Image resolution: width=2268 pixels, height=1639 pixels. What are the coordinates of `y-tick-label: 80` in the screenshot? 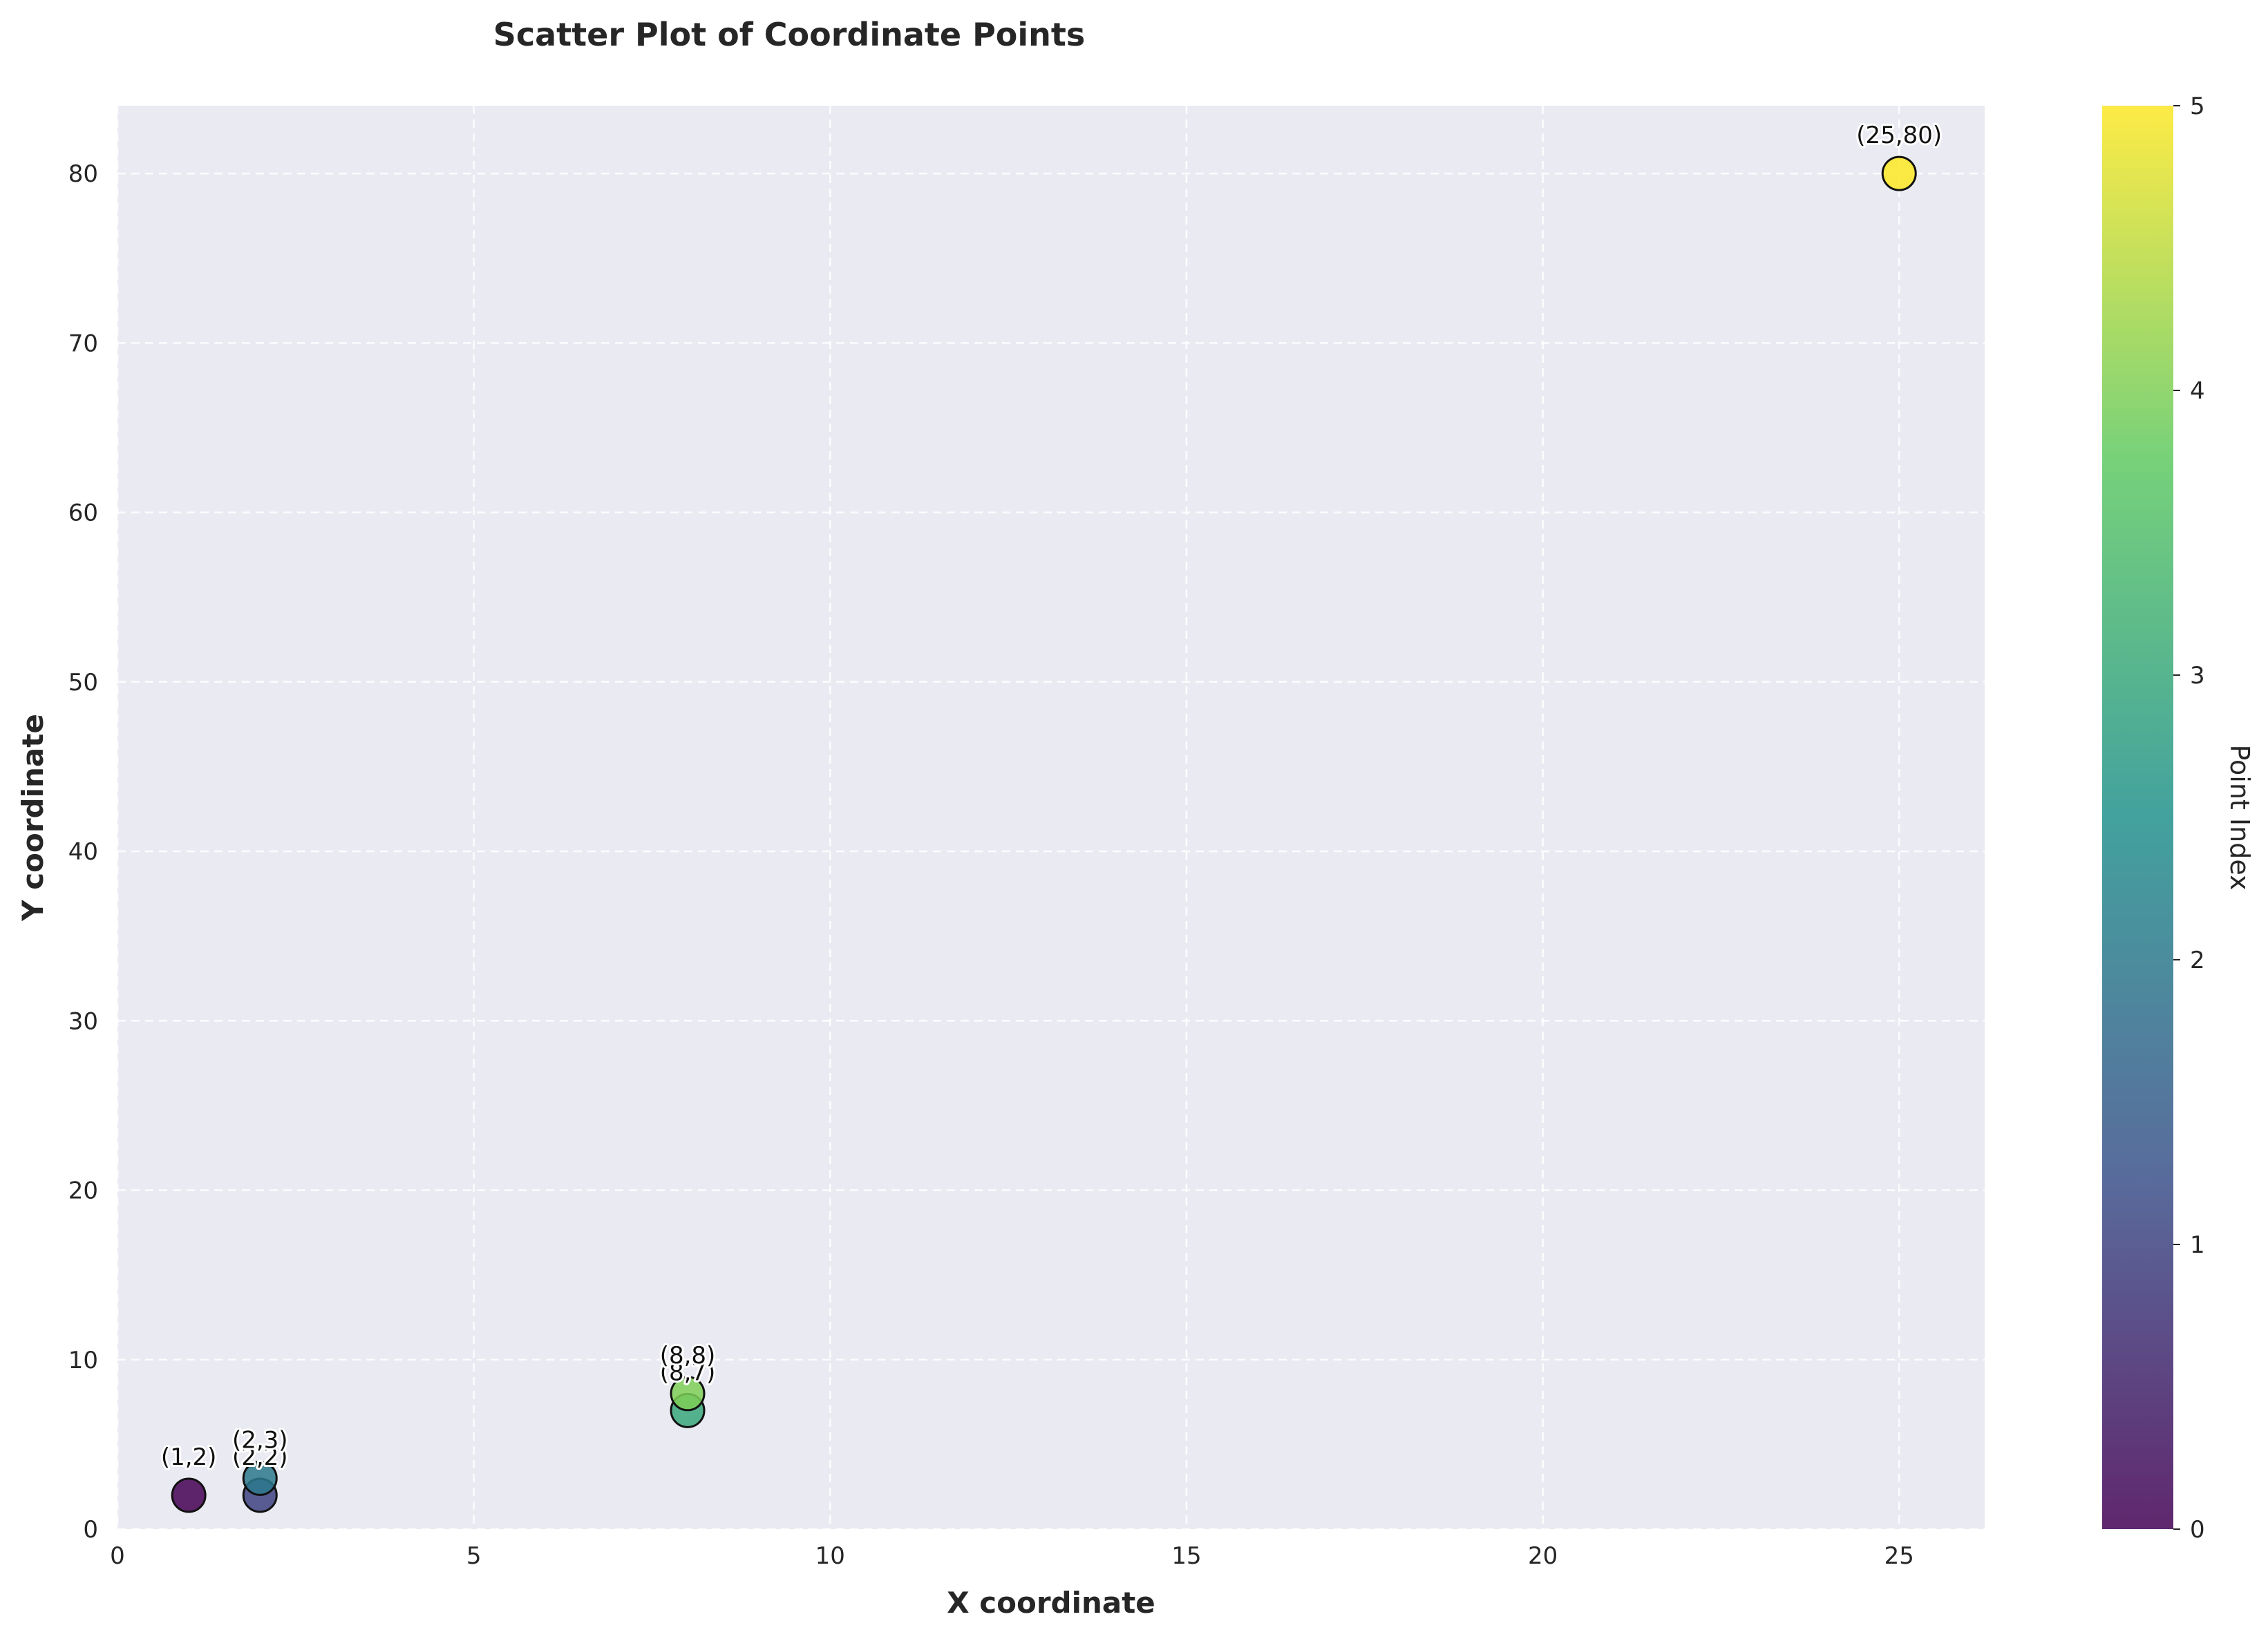 It's located at (83, 174).